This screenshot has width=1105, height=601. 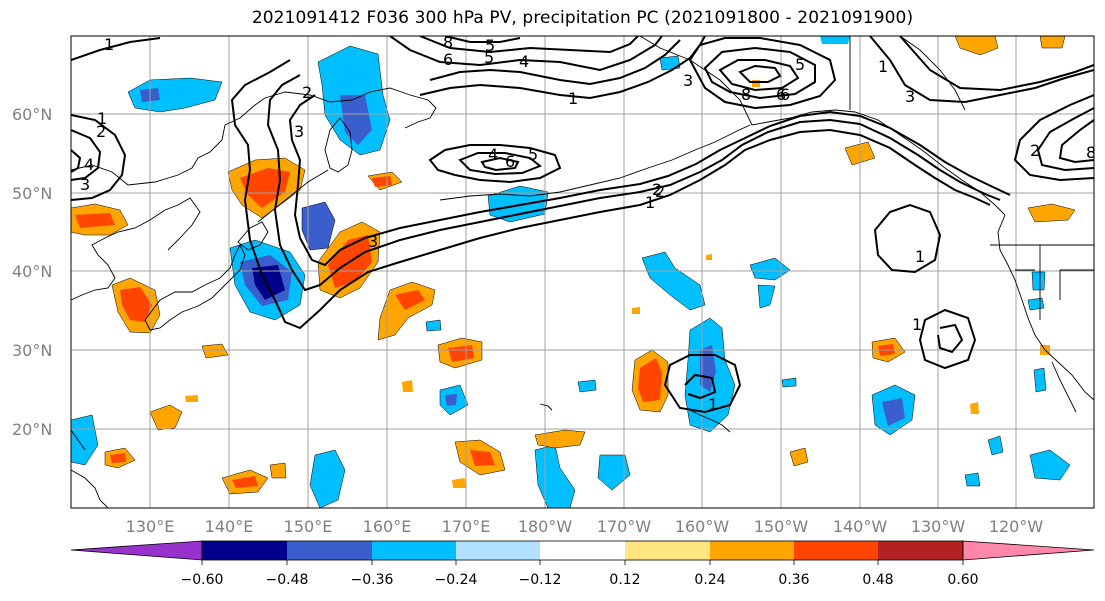 I want to click on lon-label-130w: 130°W, so click(x=938, y=526).